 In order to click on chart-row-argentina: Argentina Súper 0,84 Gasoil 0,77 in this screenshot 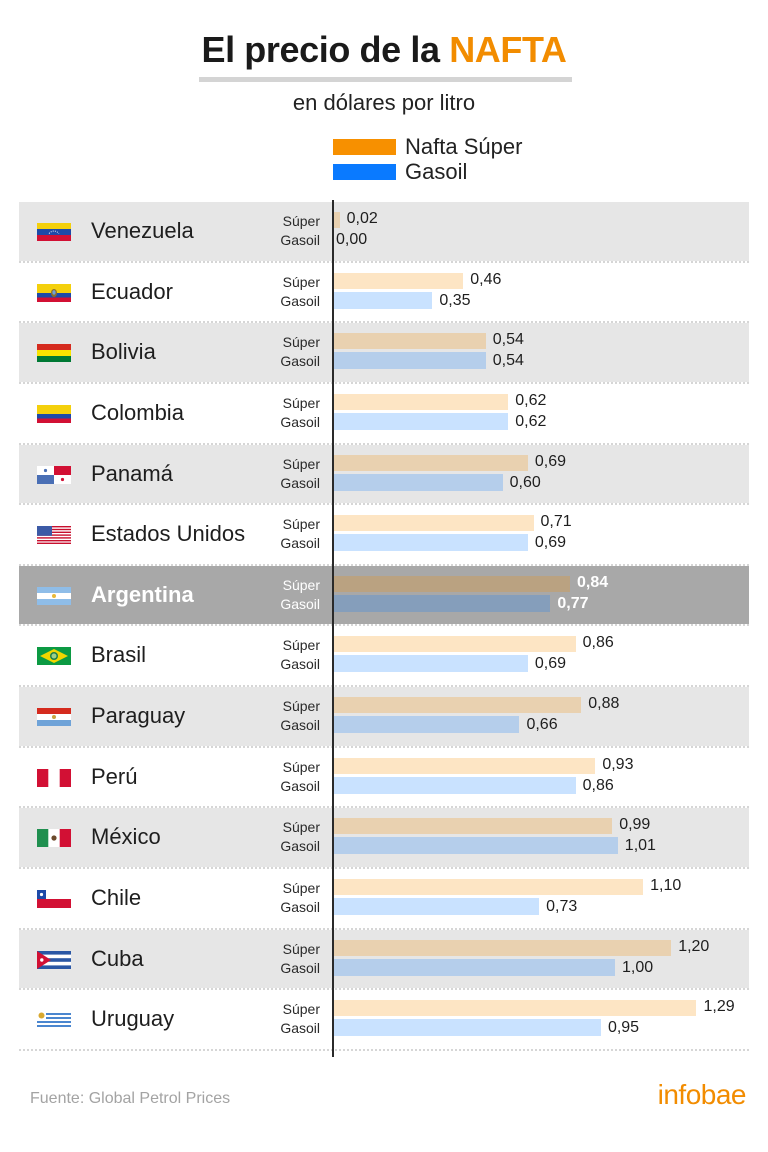, I will do `click(384, 596)`.